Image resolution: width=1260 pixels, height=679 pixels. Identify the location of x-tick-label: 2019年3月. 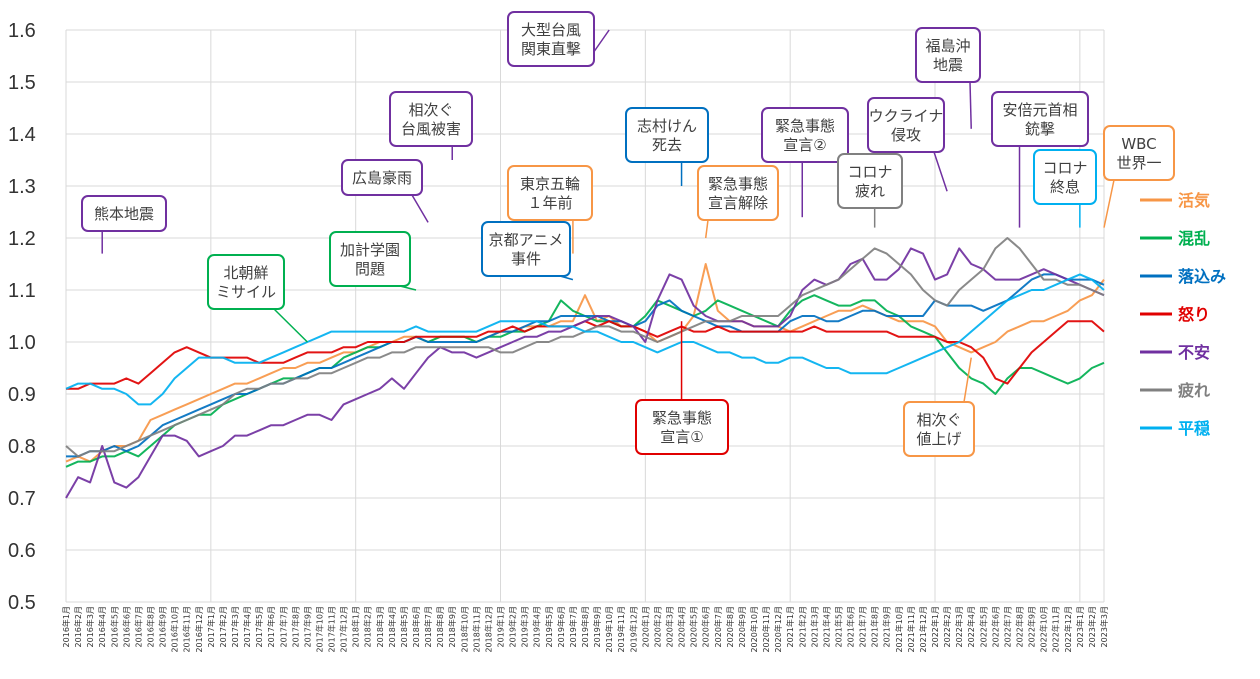
(525, 626).